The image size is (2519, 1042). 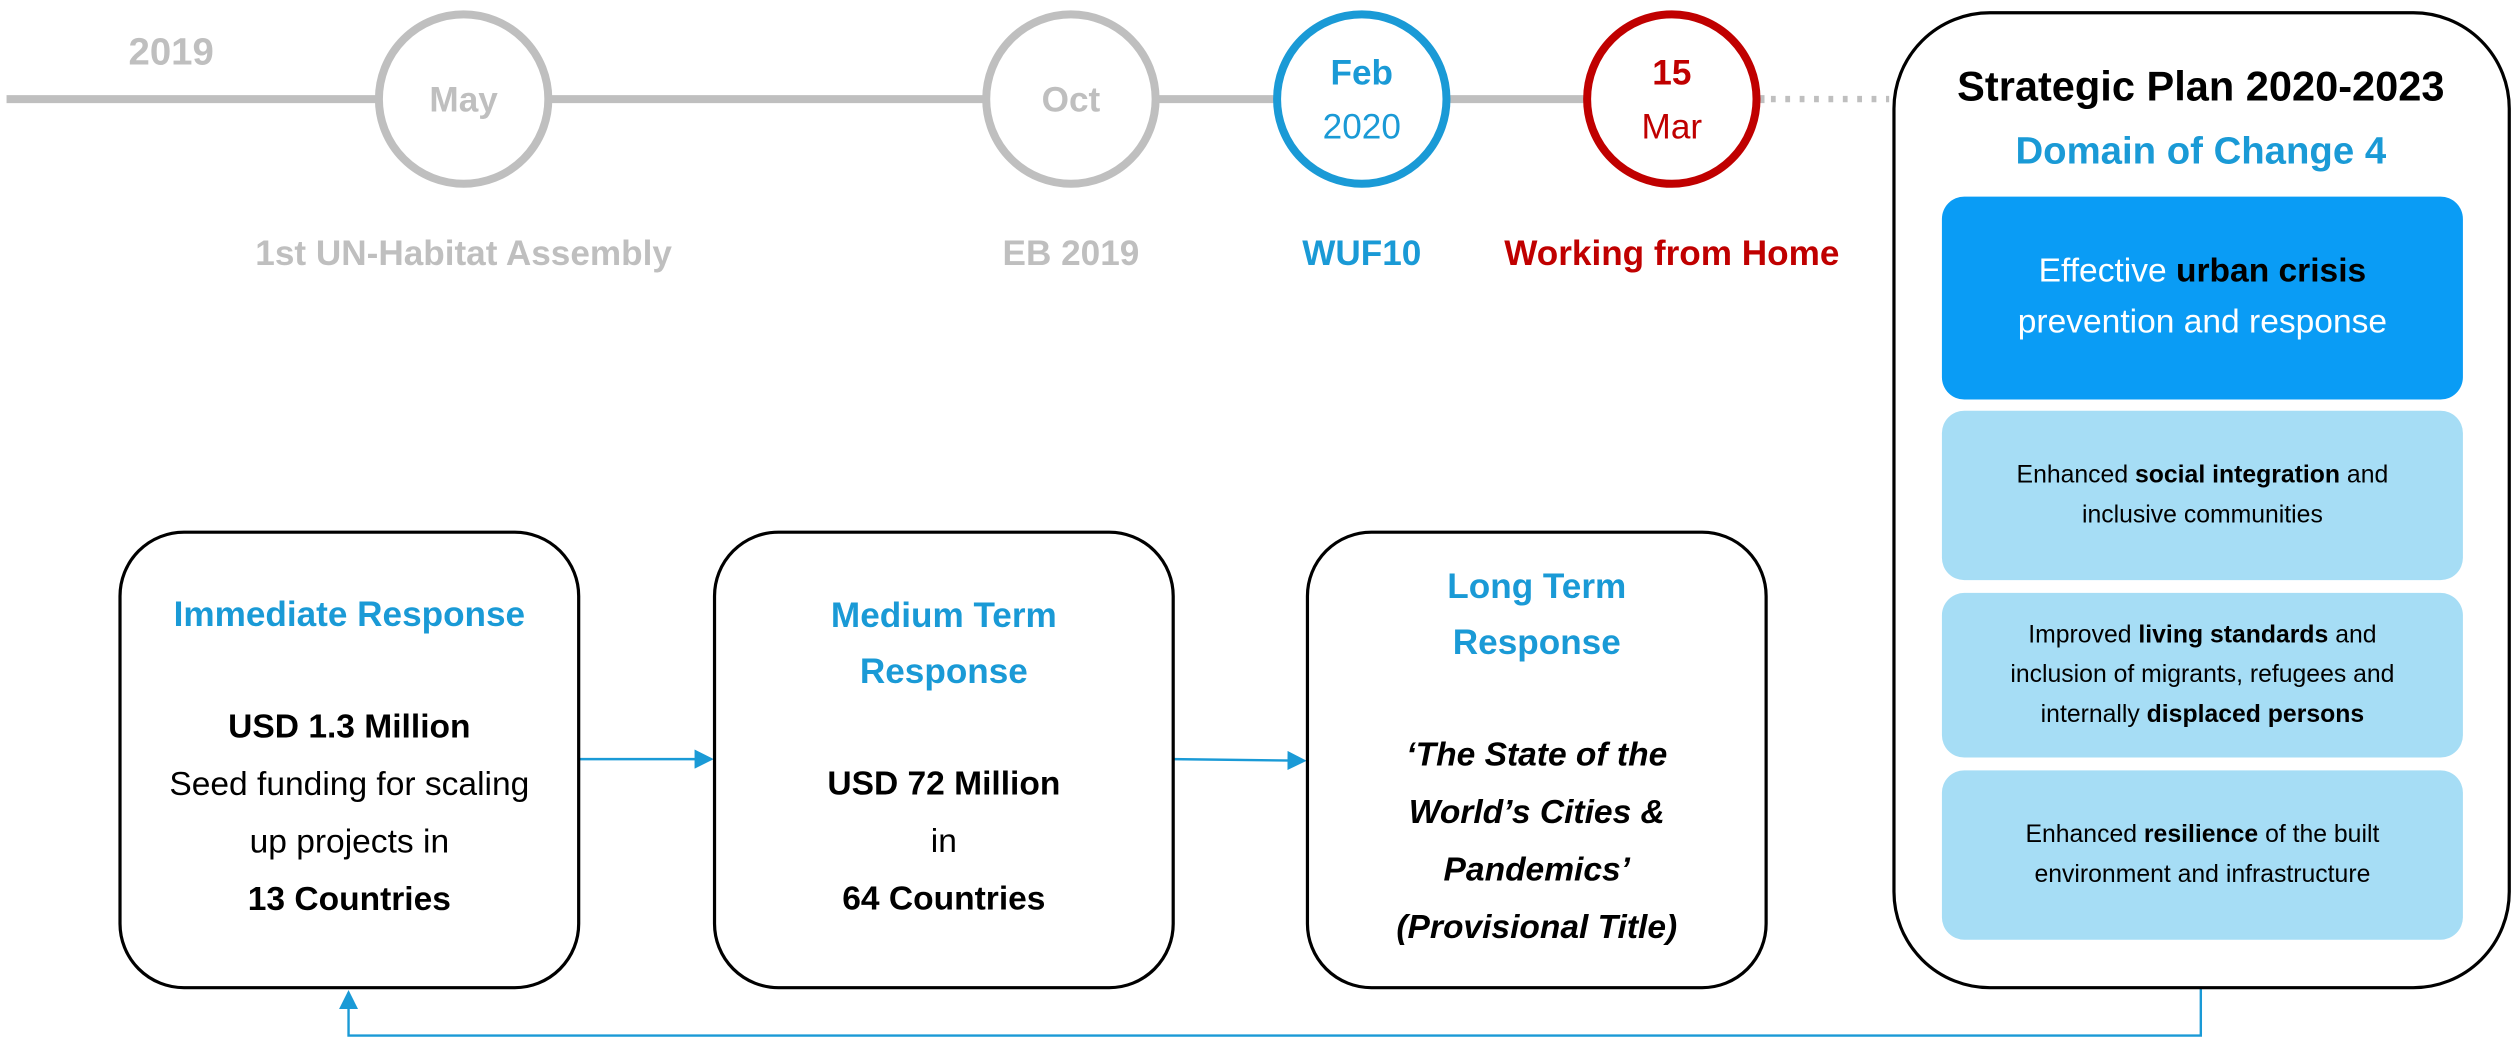 I want to click on event-label: WUF10, so click(x=1361, y=253).